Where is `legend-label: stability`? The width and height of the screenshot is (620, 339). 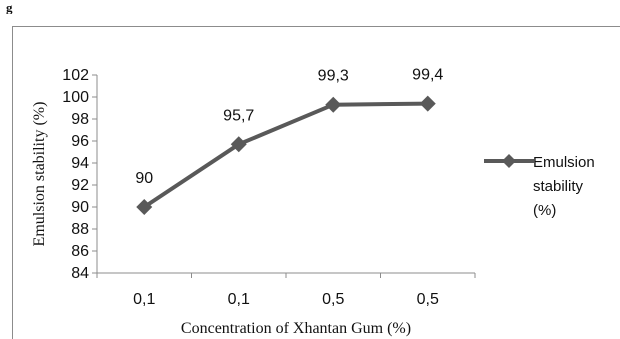 legend-label: stability is located at coordinates (558, 186).